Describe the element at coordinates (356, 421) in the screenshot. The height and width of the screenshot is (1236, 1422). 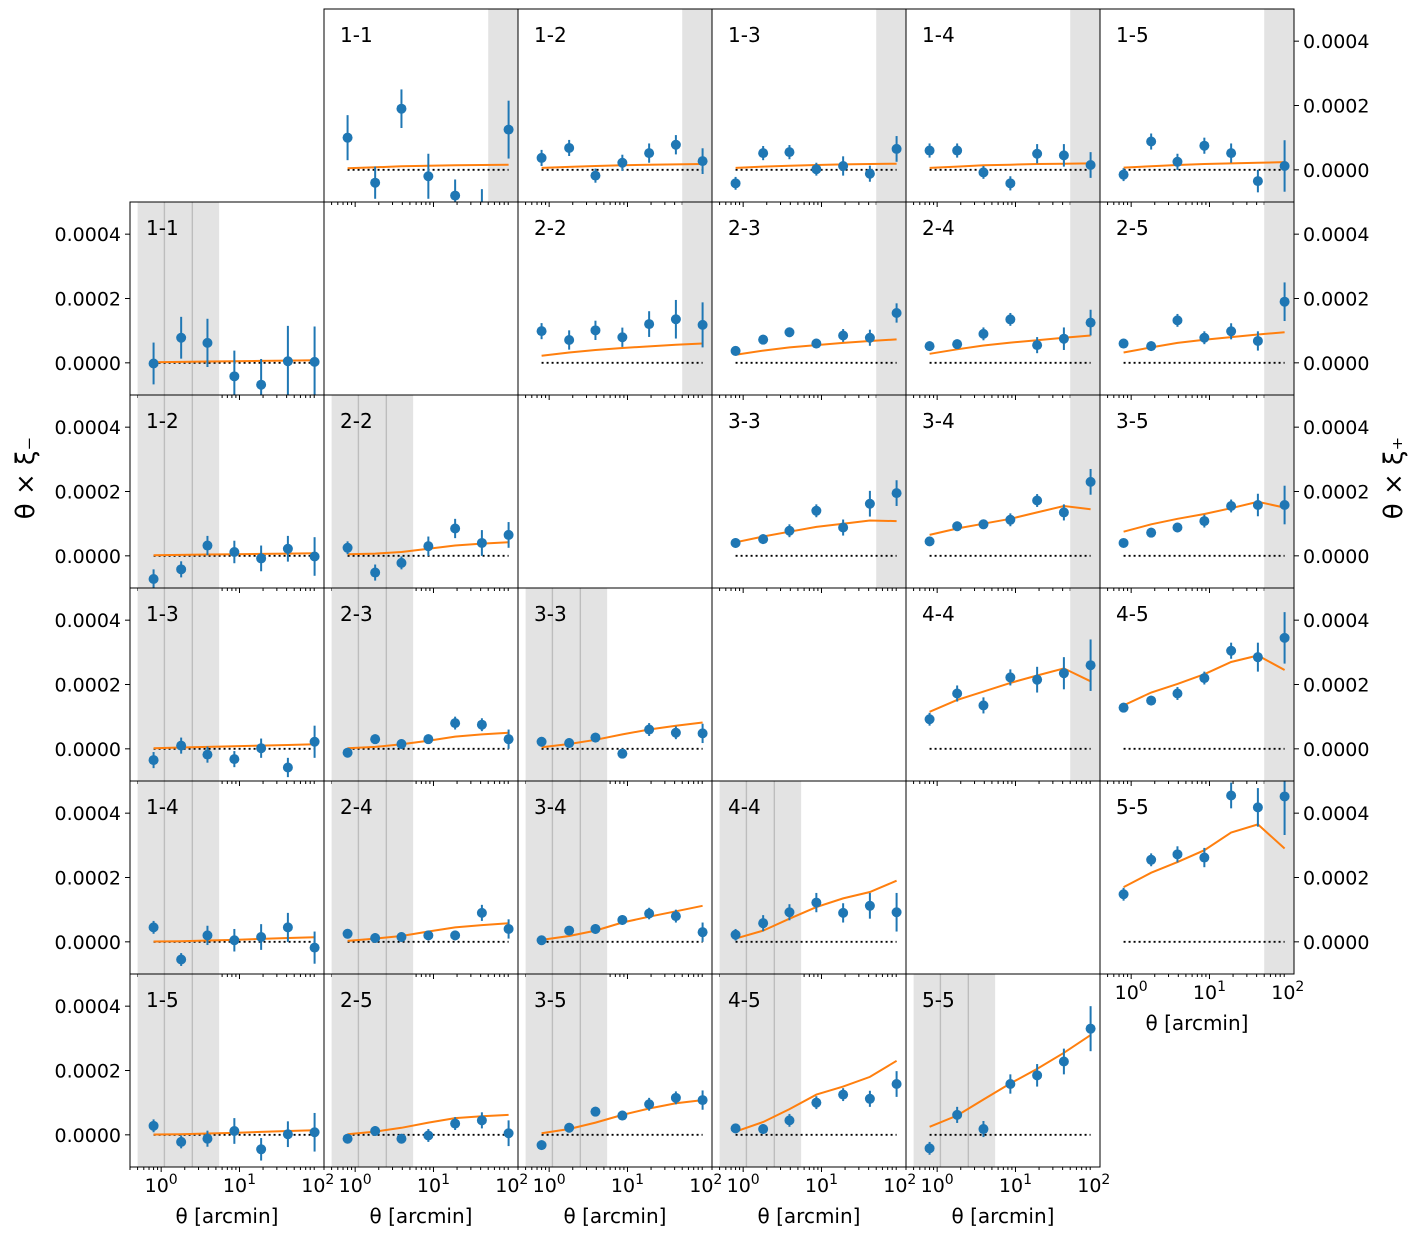
I see `panel-label: 2-2` at that location.